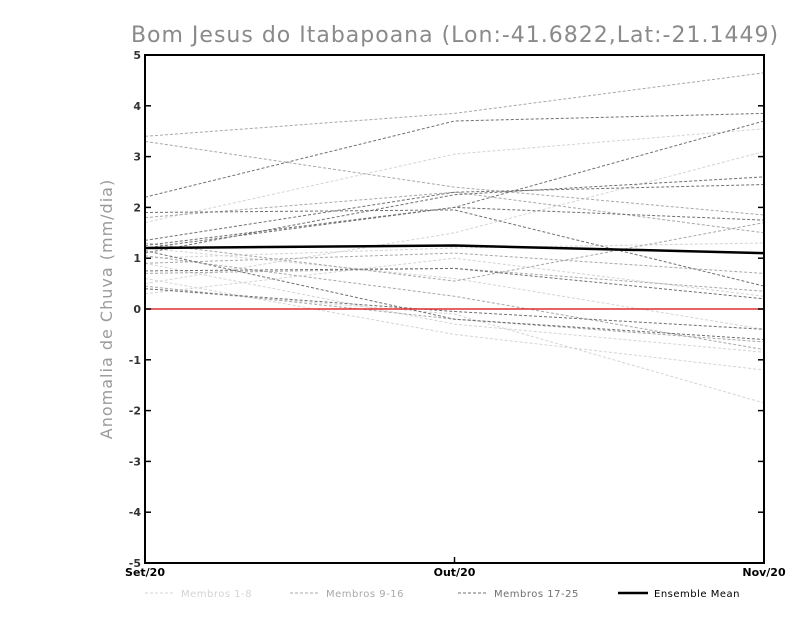 This screenshot has width=800, height=618. What do you see at coordinates (135, 461) in the screenshot?
I see `y-tick-label: -3` at bounding box center [135, 461].